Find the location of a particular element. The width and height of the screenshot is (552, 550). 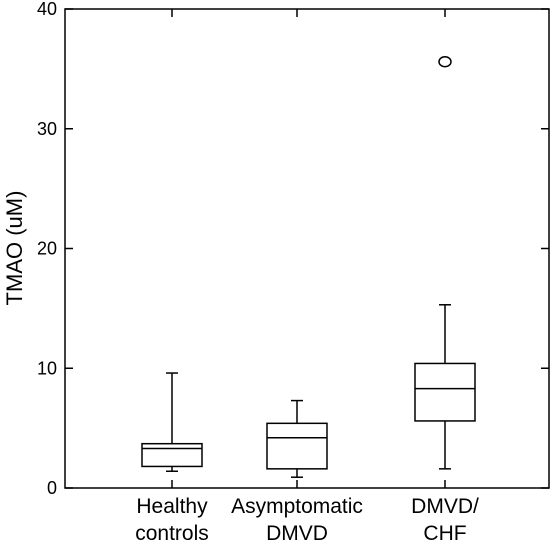

x-category-label: DMVD is located at coordinates (297, 533).